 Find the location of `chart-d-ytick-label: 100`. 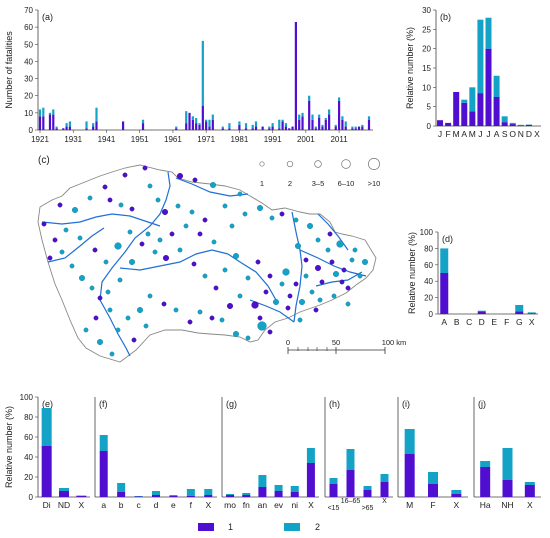

chart-d-ytick-label: 100 is located at coordinates (427, 232).